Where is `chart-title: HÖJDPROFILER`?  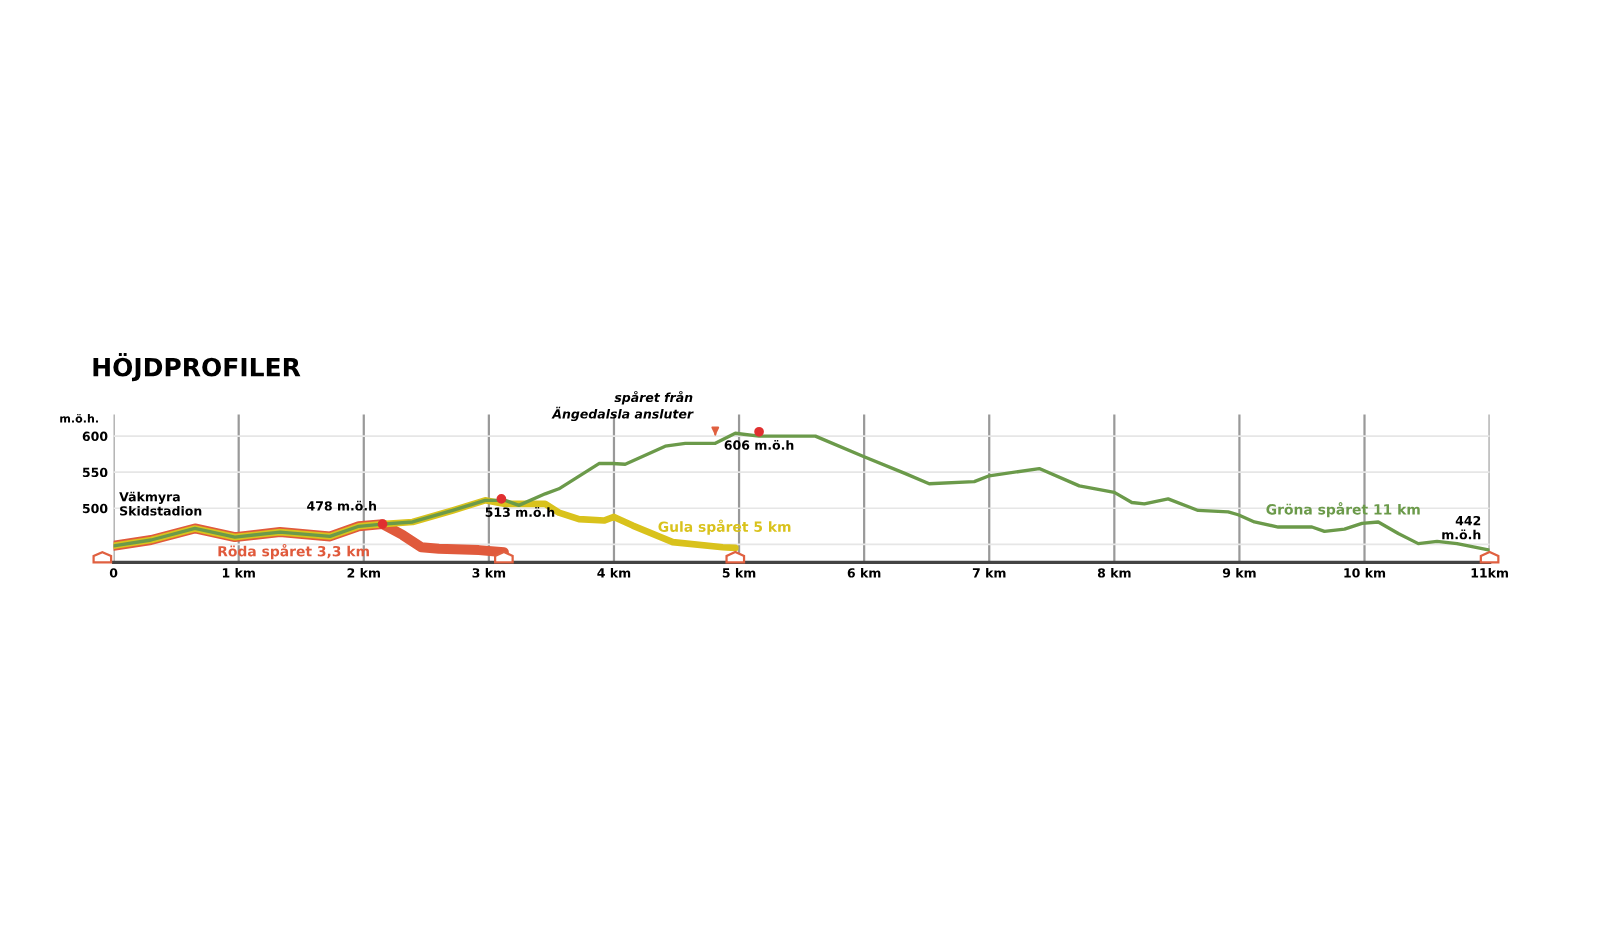 chart-title: HÖJDPROFILER is located at coordinates (197, 367).